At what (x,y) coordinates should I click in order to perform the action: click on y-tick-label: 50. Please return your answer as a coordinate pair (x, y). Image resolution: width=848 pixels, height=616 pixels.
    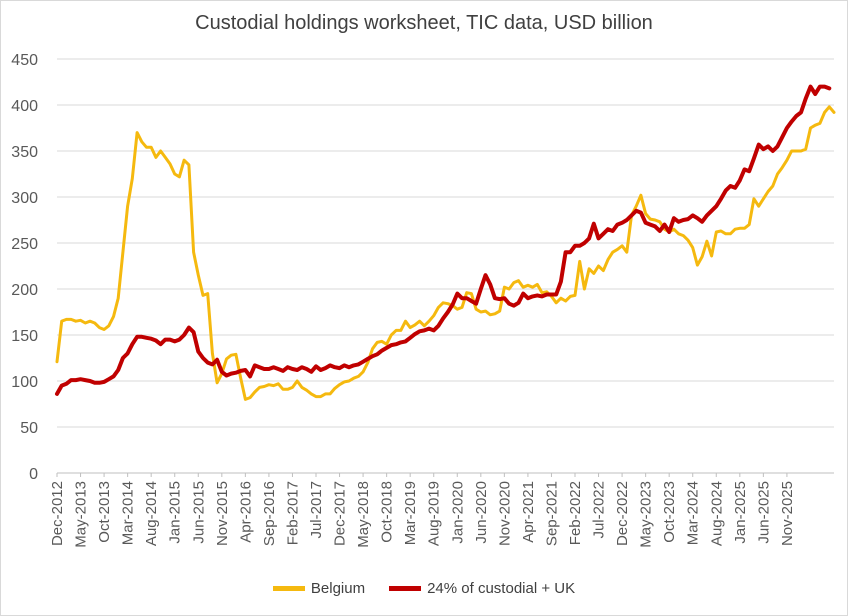
    Looking at the image, I should click on (29, 428).